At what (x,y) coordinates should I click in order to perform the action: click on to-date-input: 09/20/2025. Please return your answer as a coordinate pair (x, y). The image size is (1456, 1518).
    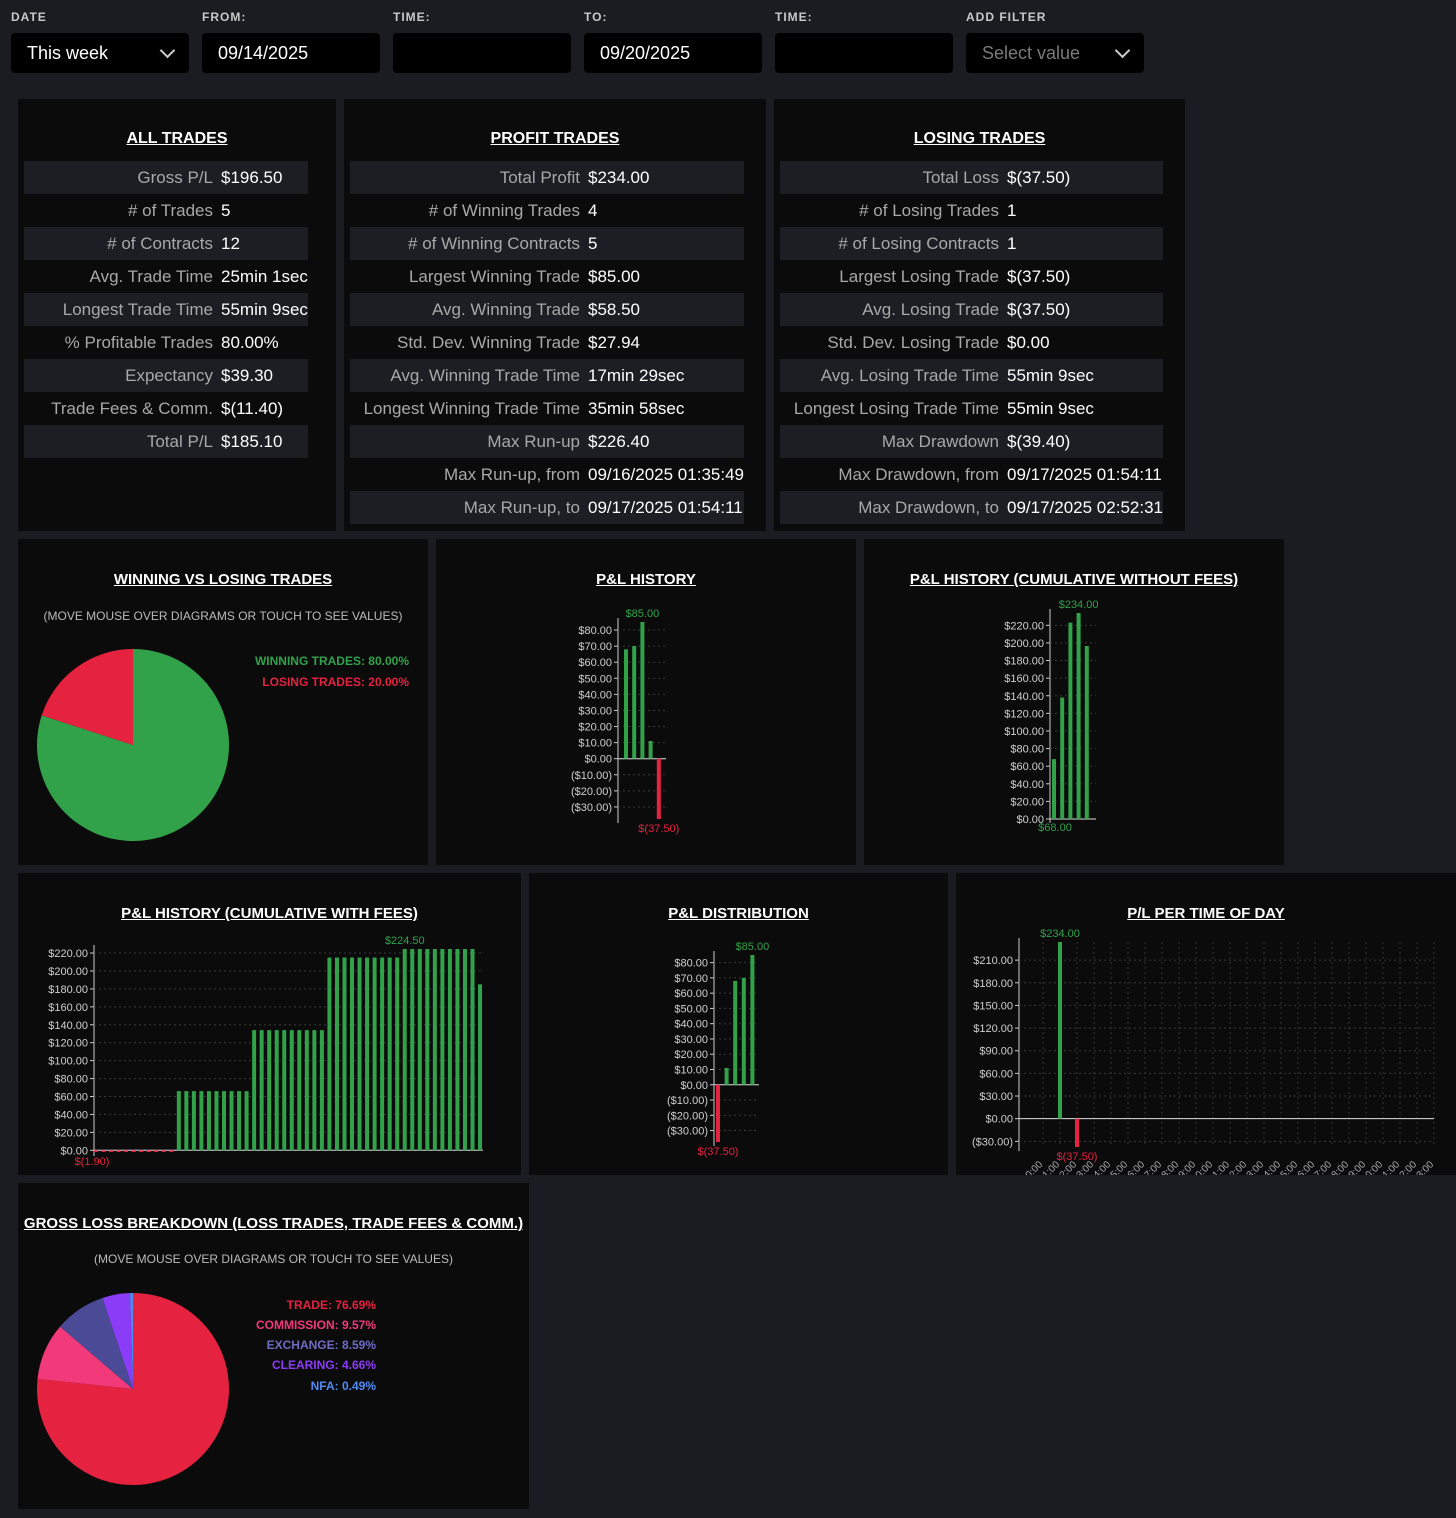
    Looking at the image, I should click on (673, 53).